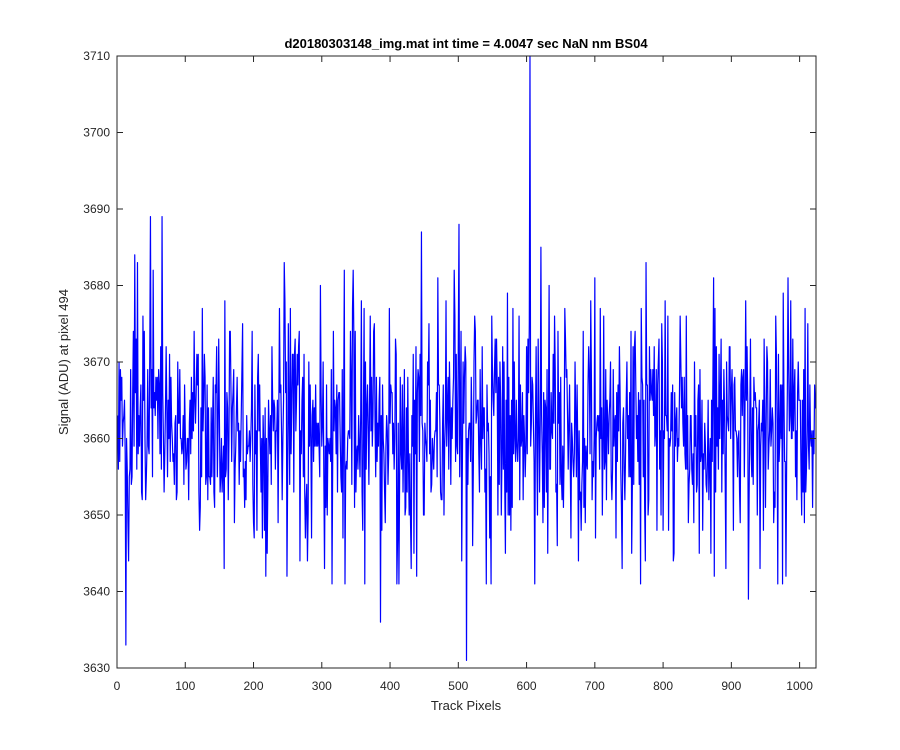 The height and width of the screenshot is (750, 900). I want to click on x-tick-label: 1000, so click(799, 686).